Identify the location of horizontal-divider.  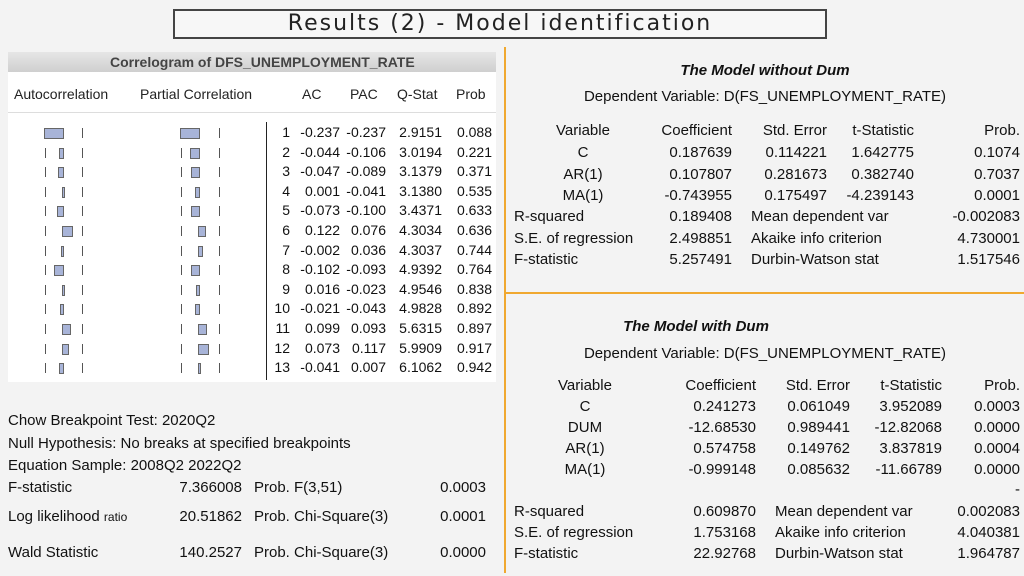
(765, 293).